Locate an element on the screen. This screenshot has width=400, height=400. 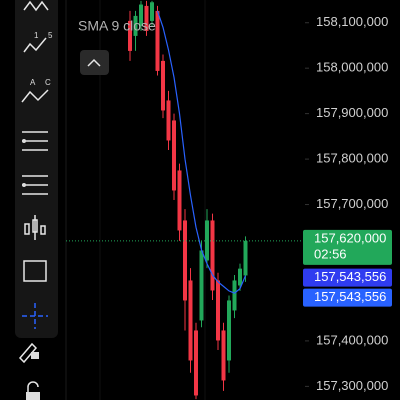
y-tick-label: 157,700,000 is located at coordinates (352, 203).